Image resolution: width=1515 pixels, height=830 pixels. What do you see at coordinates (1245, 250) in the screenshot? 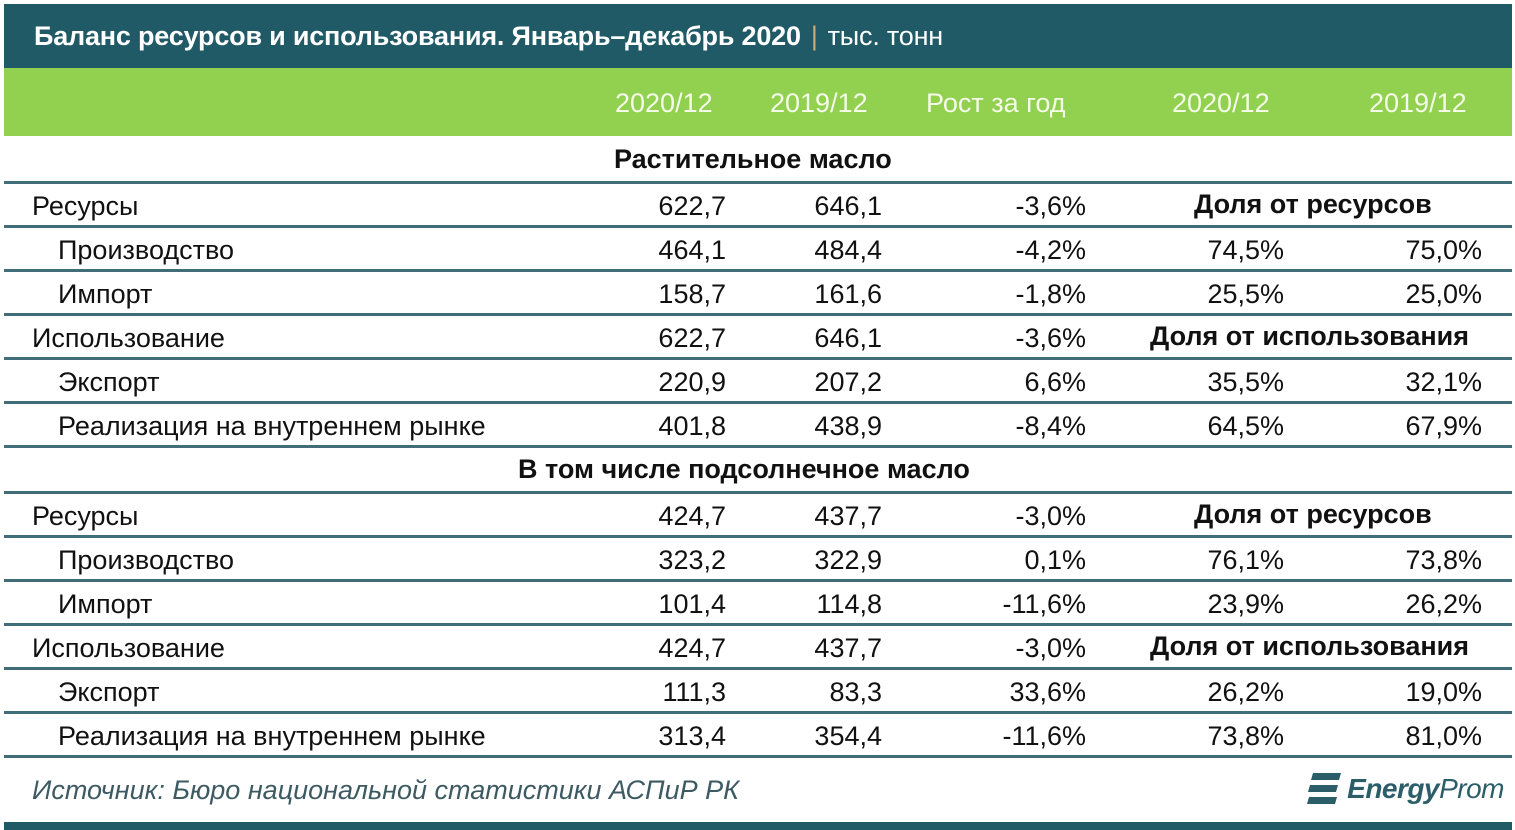
I see `share-2020: 74,5%` at bounding box center [1245, 250].